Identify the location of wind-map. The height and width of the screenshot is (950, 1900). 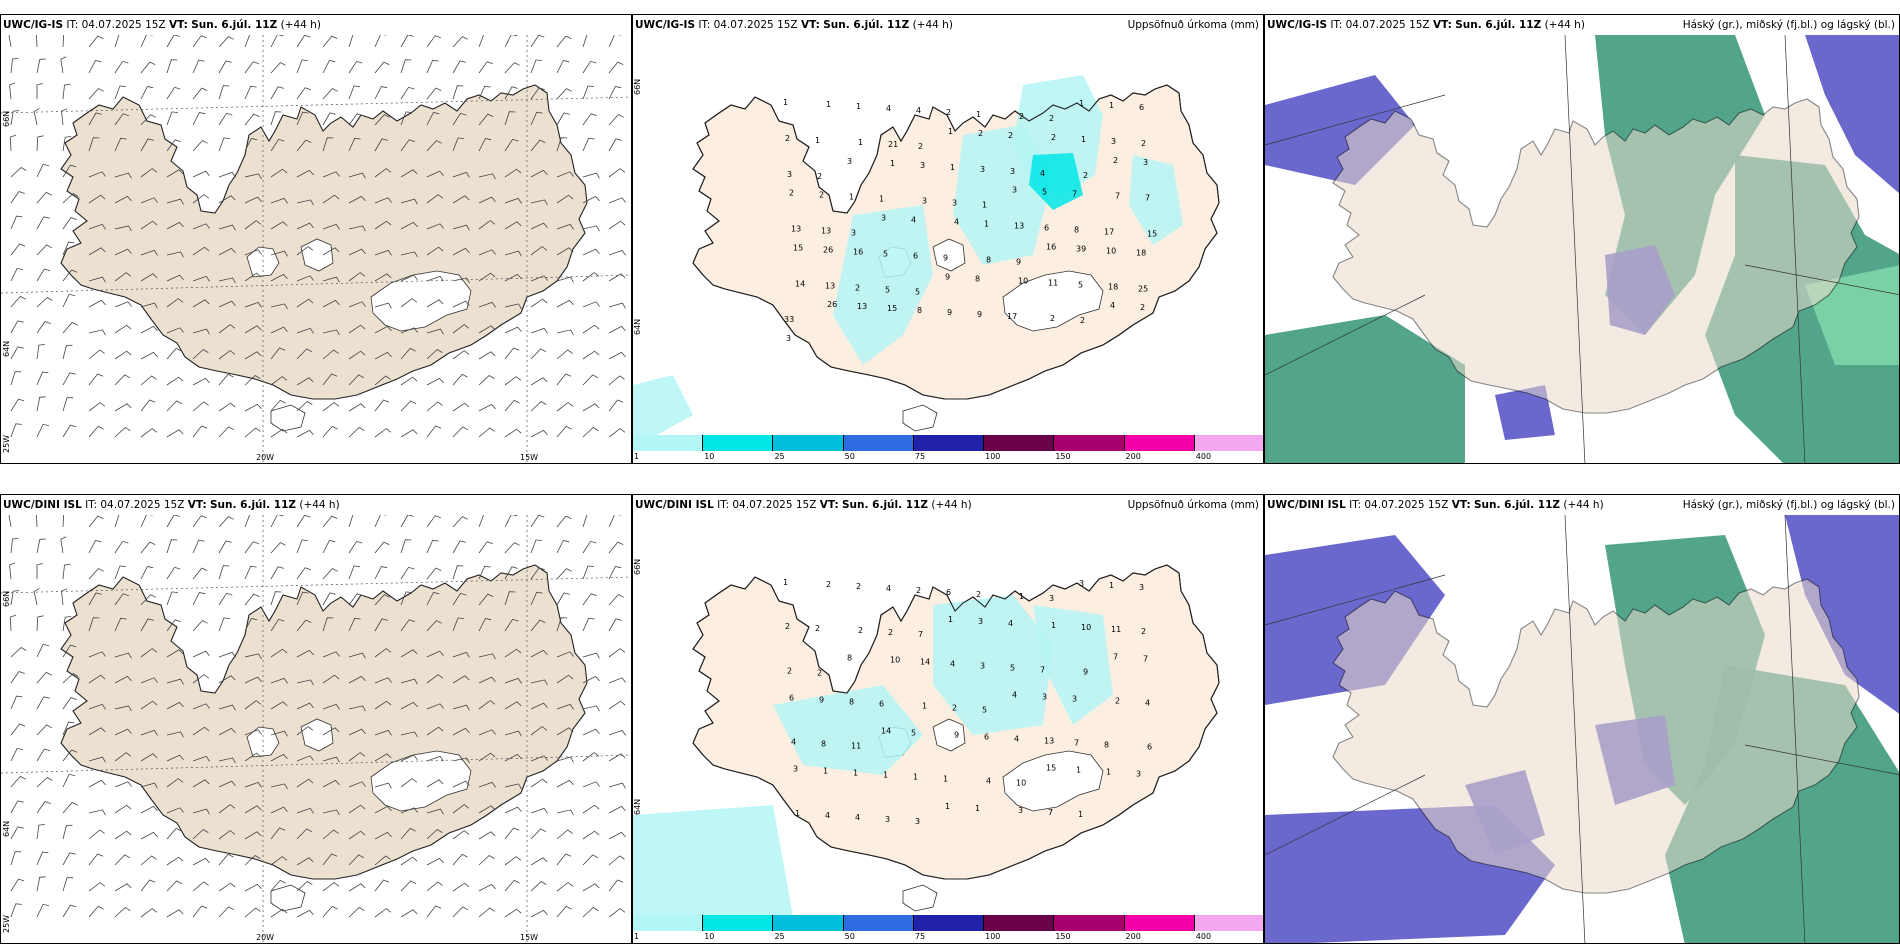
(316, 729).